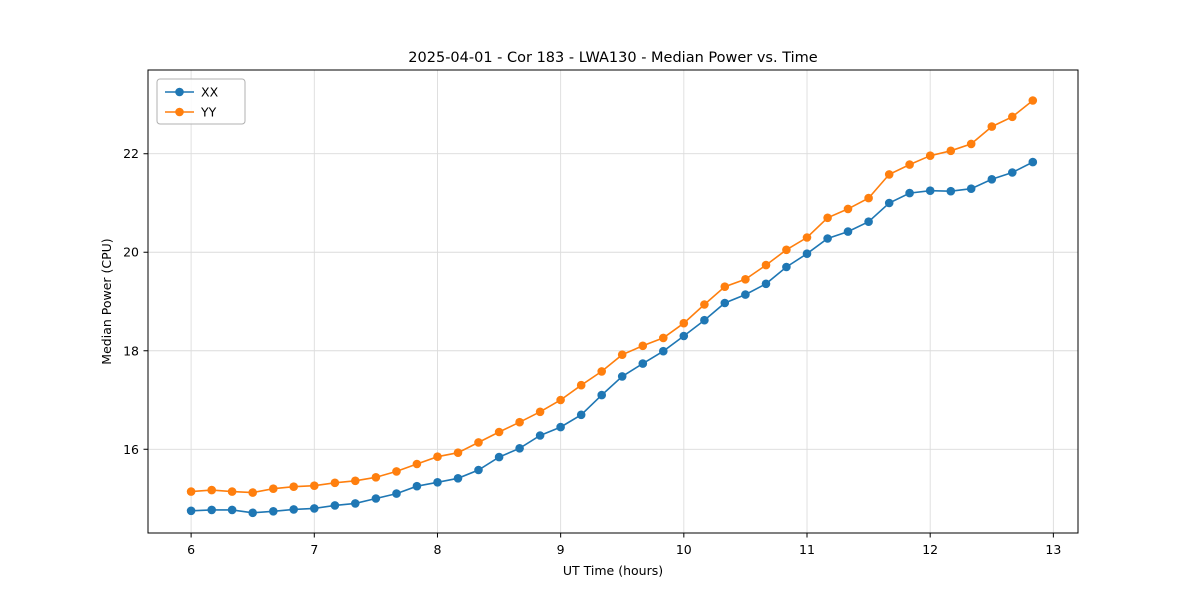 The height and width of the screenshot is (600, 1200). What do you see at coordinates (208, 112) in the screenshot?
I see `legend-label-yy: YY` at bounding box center [208, 112].